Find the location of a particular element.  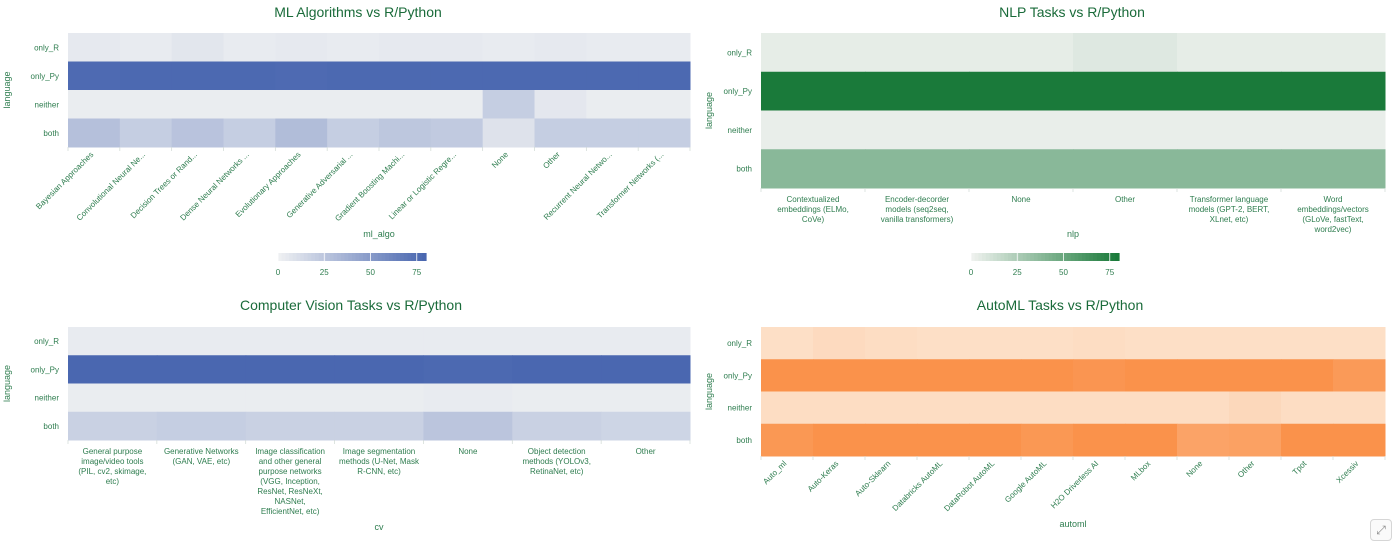

automl-x-tick-label: Other is located at coordinates (1246, 469).